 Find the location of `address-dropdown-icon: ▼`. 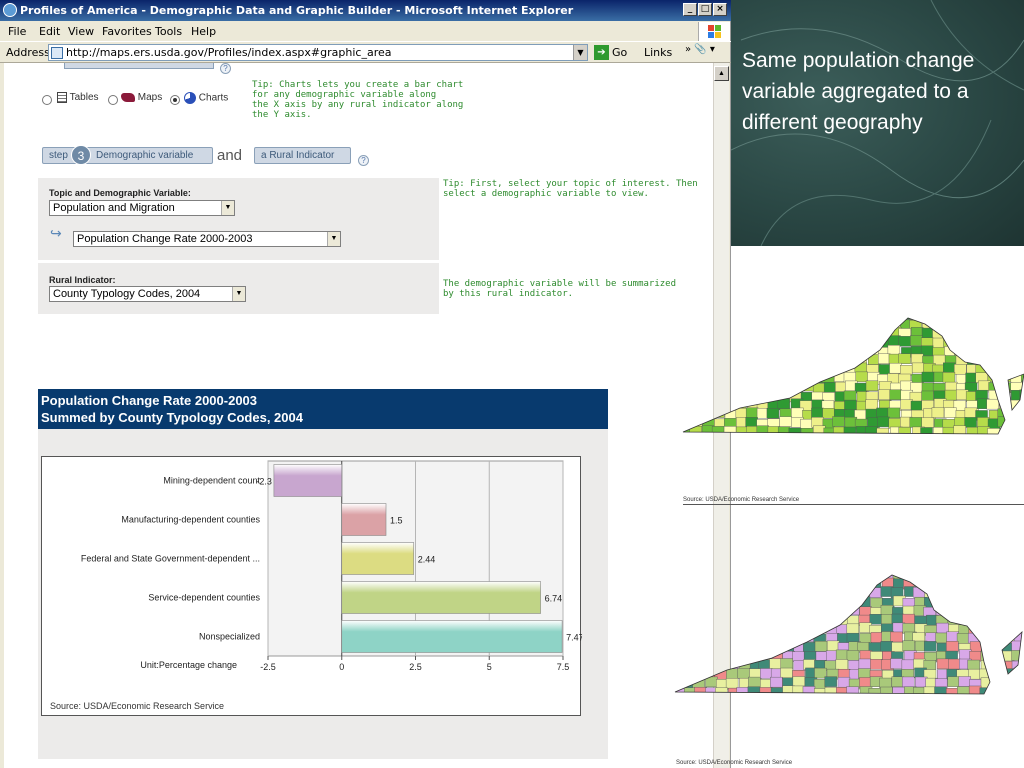

address-dropdown-icon: ▼ is located at coordinates (580, 52).